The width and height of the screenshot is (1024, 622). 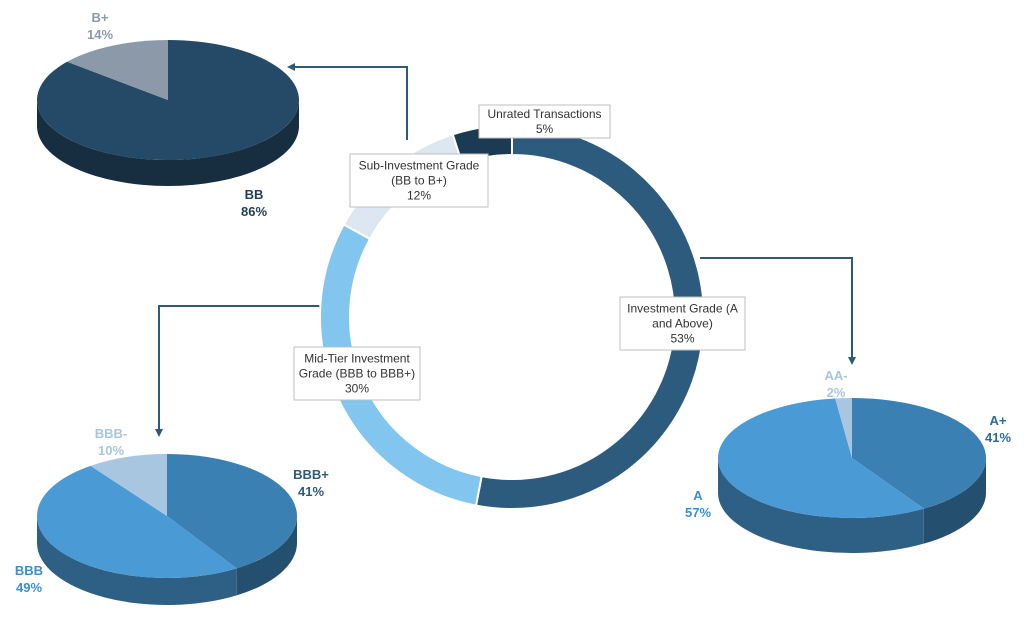 What do you see at coordinates (266, 556) in the screenshot?
I see `pie-side-bbb_plus` at bounding box center [266, 556].